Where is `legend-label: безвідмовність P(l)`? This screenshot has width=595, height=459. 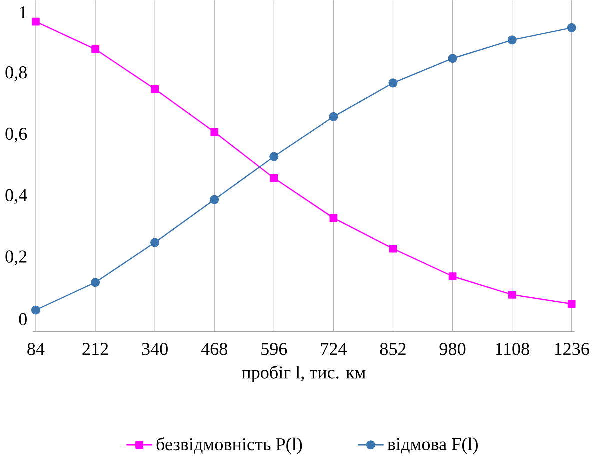 legend-label: безвідмовність P(l) is located at coordinates (229, 446).